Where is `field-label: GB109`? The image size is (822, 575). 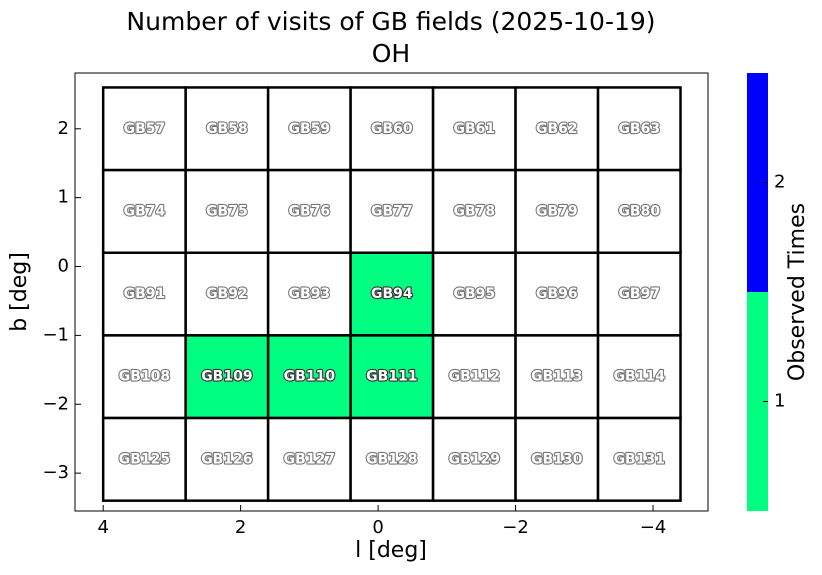 field-label: GB109 is located at coordinates (226, 377).